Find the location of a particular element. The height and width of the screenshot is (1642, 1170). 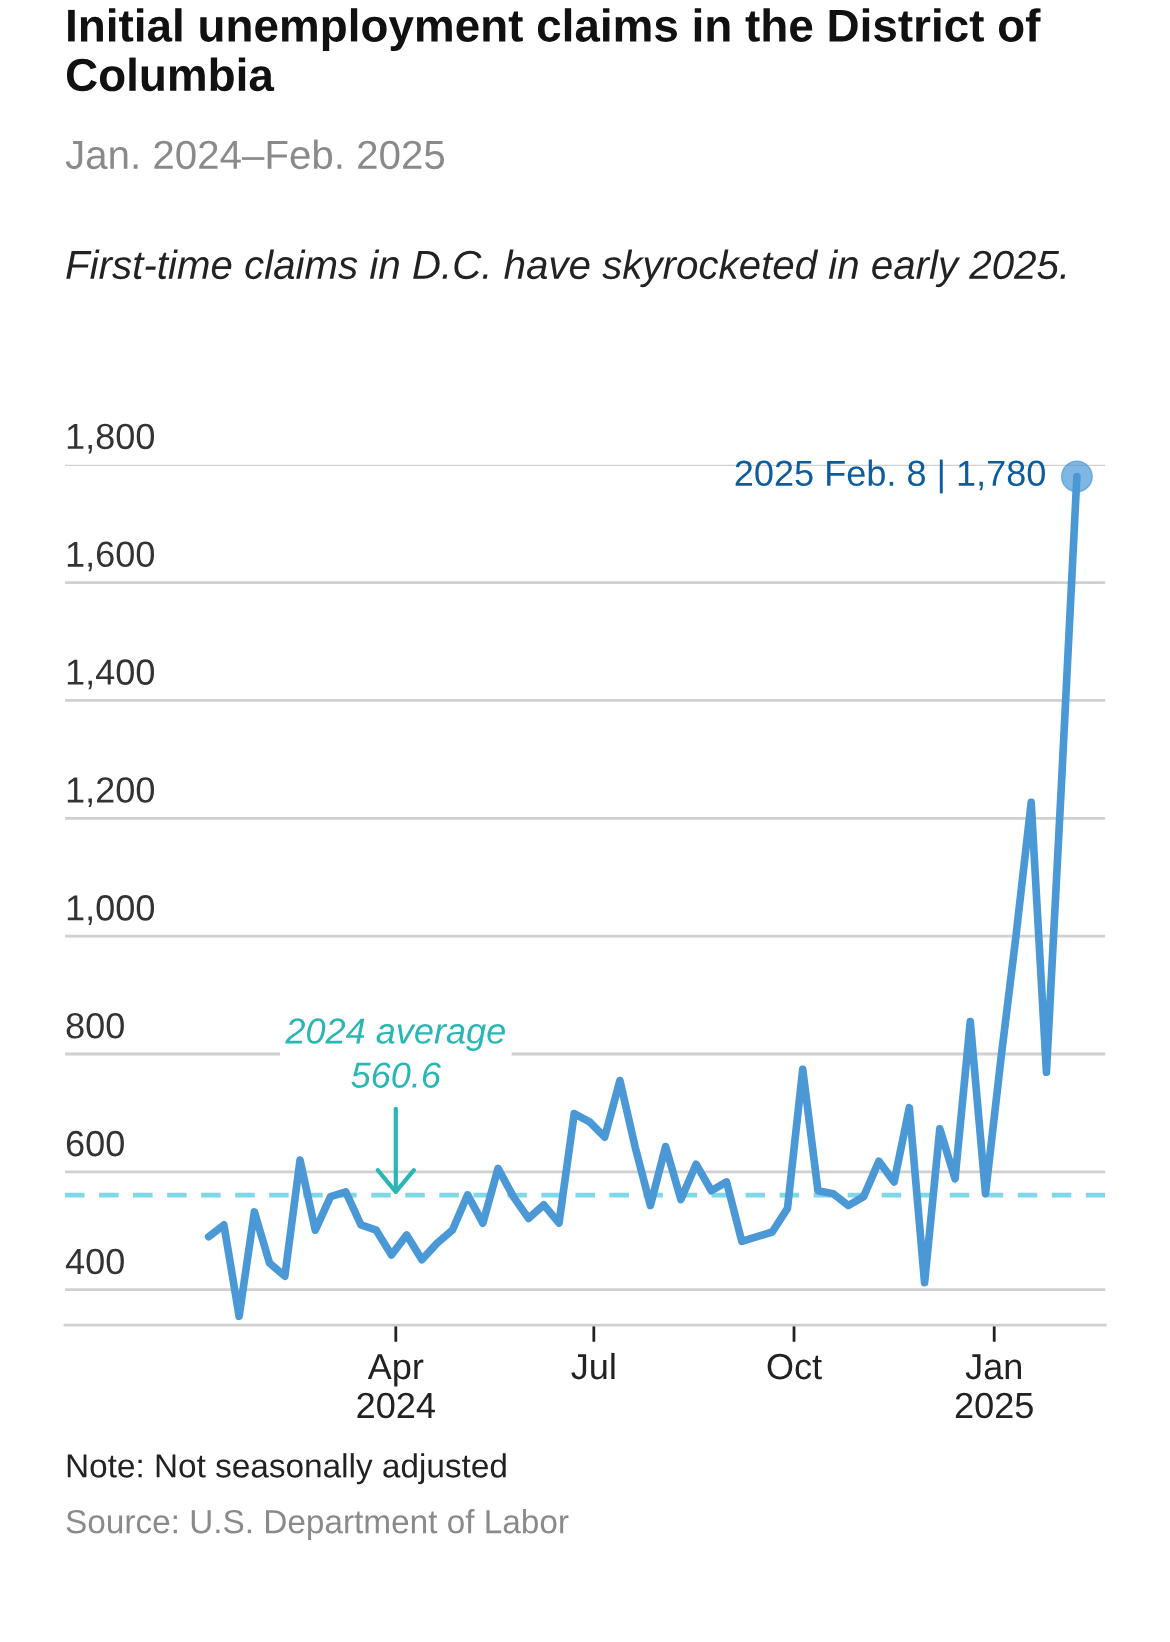

text: Note: Not seasonally adjusted is located at coordinates (286, 1469).